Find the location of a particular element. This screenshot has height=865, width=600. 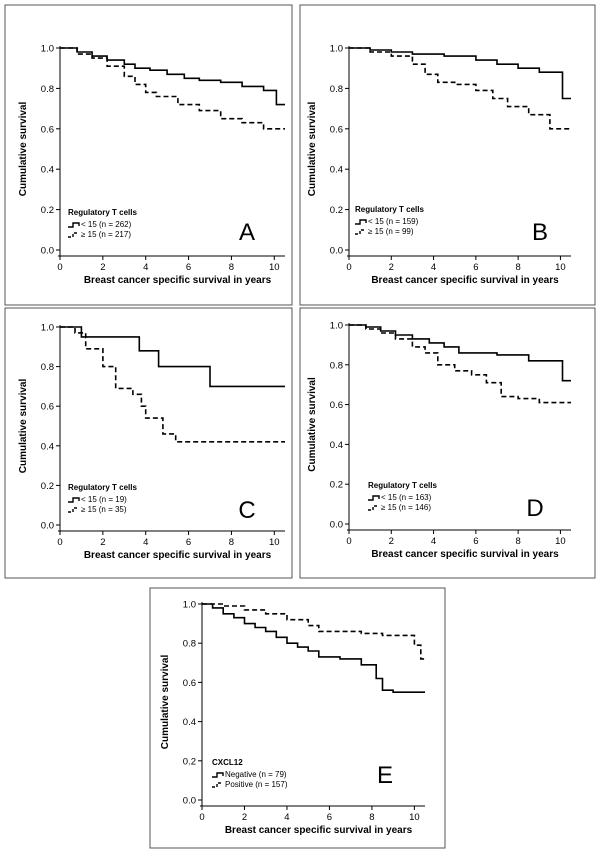

legend-entry: < 15 (n = 159) is located at coordinates (393, 221).